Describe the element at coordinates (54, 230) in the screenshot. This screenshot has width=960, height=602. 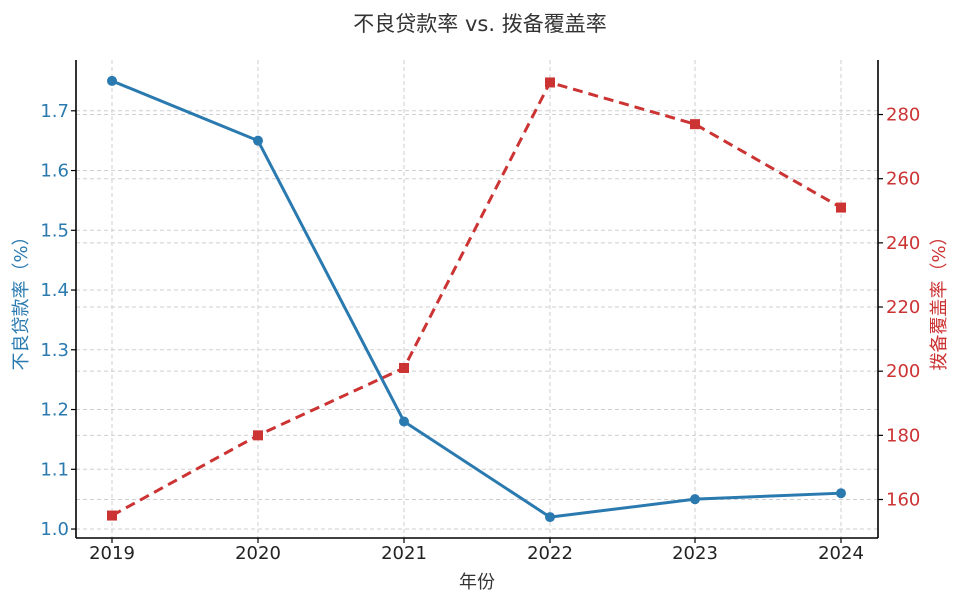
I see `left-y-tick-label: 1.5` at that location.